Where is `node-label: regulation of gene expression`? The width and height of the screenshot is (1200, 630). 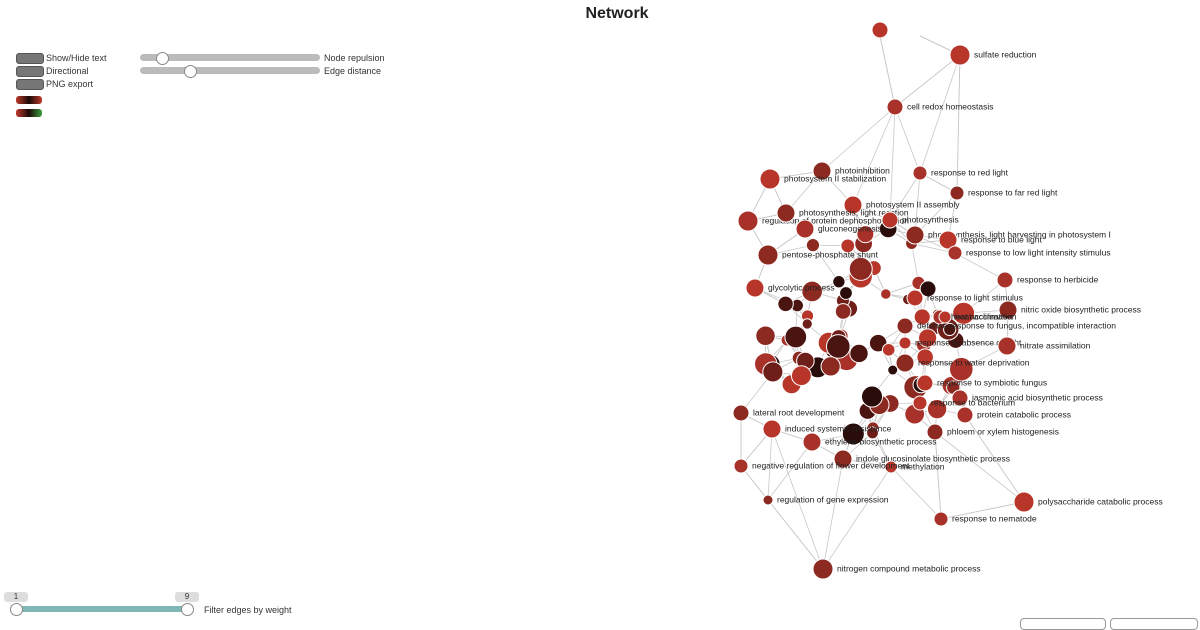
node-label: regulation of gene expression is located at coordinates (833, 499).